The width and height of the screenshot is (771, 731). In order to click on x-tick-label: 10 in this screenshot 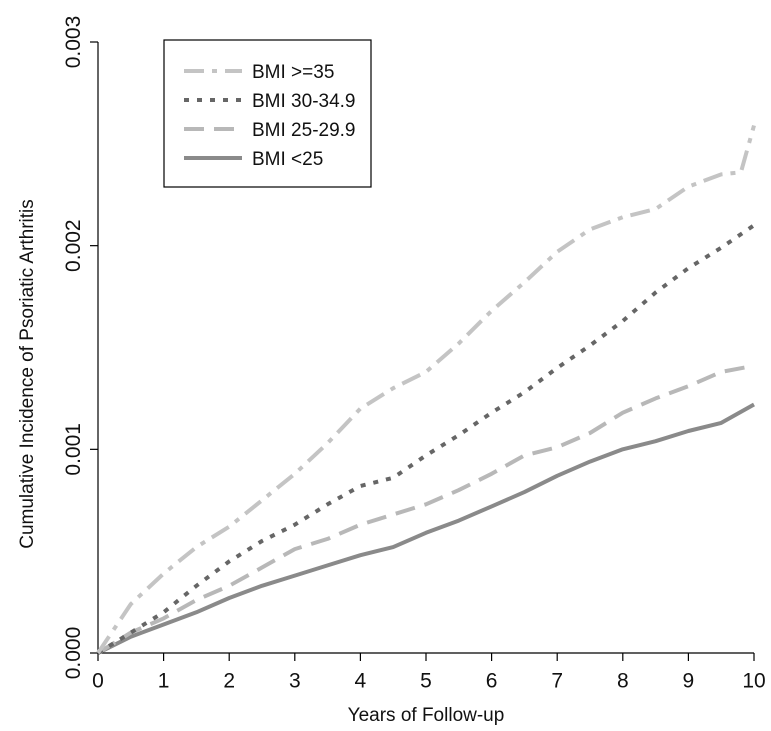, I will do `click(753, 680)`.